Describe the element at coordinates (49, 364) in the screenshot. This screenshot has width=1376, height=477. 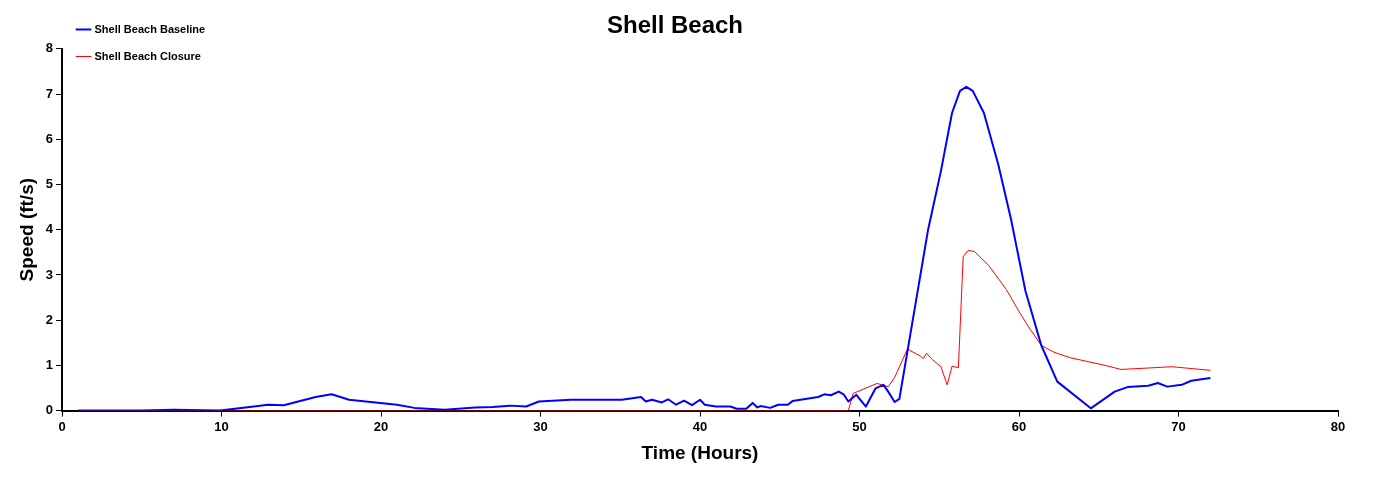
I see `y-tick-label: 1` at that location.